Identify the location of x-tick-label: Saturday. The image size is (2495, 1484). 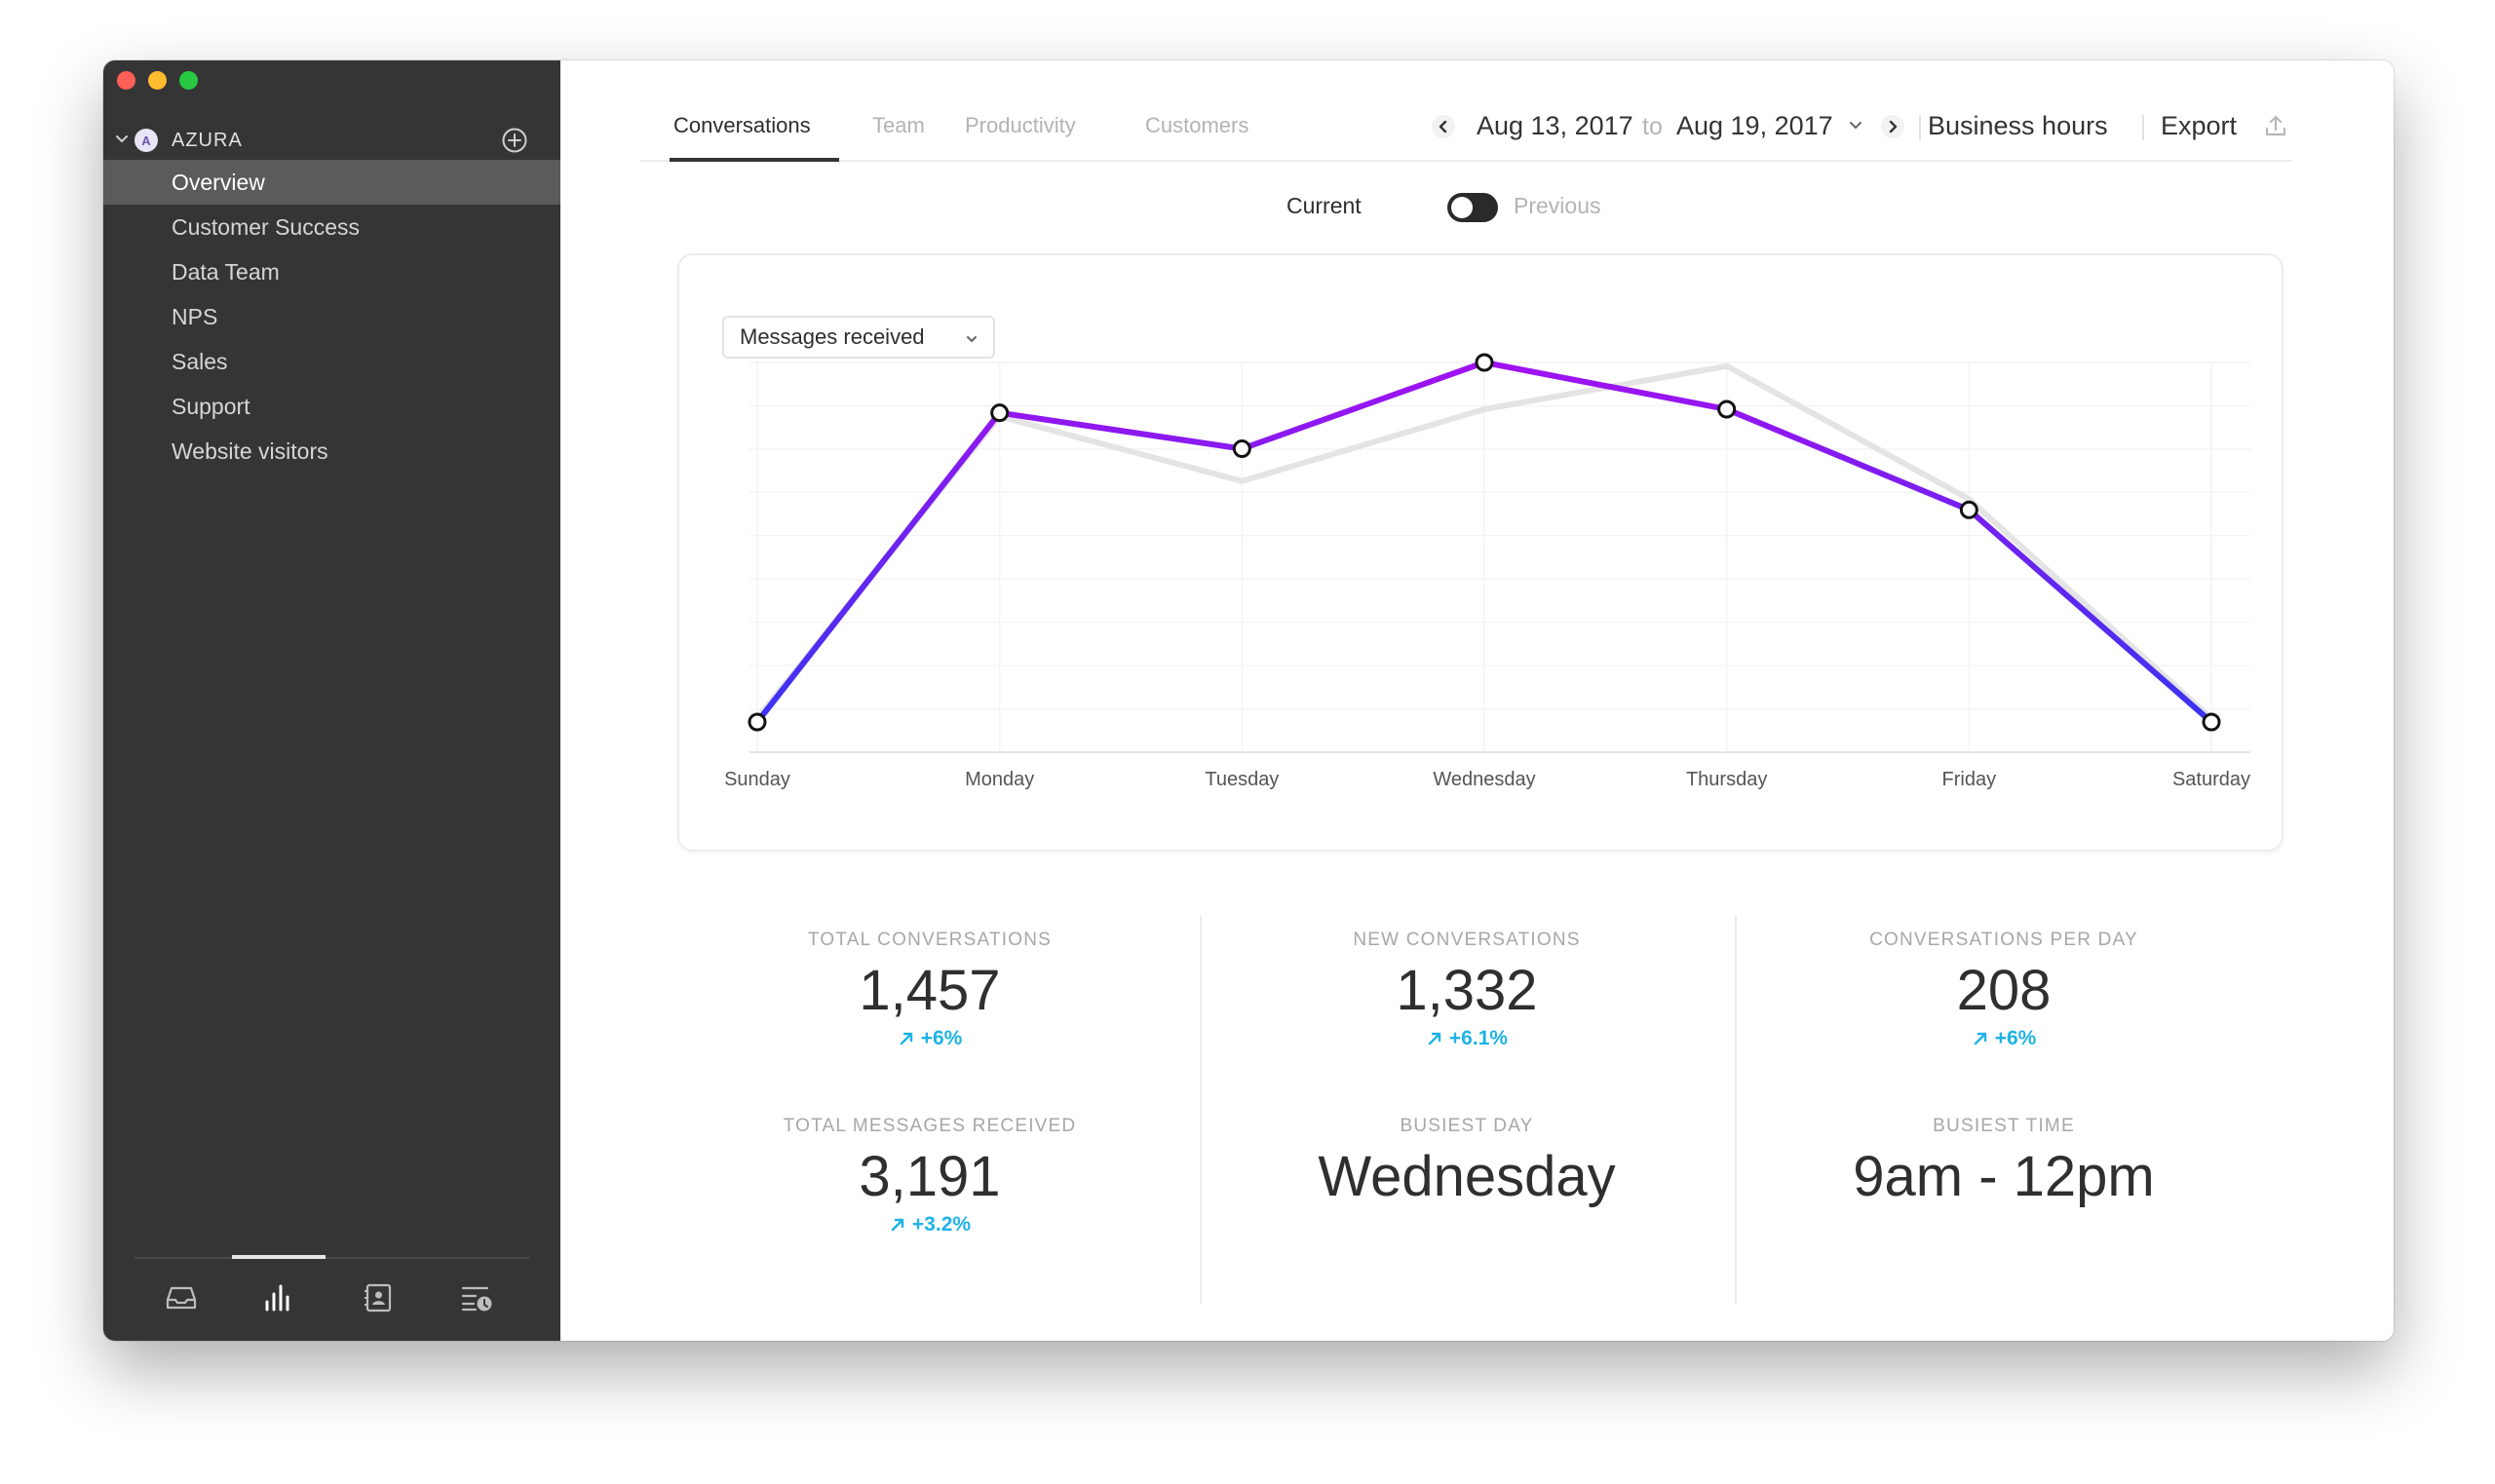
(2211, 779).